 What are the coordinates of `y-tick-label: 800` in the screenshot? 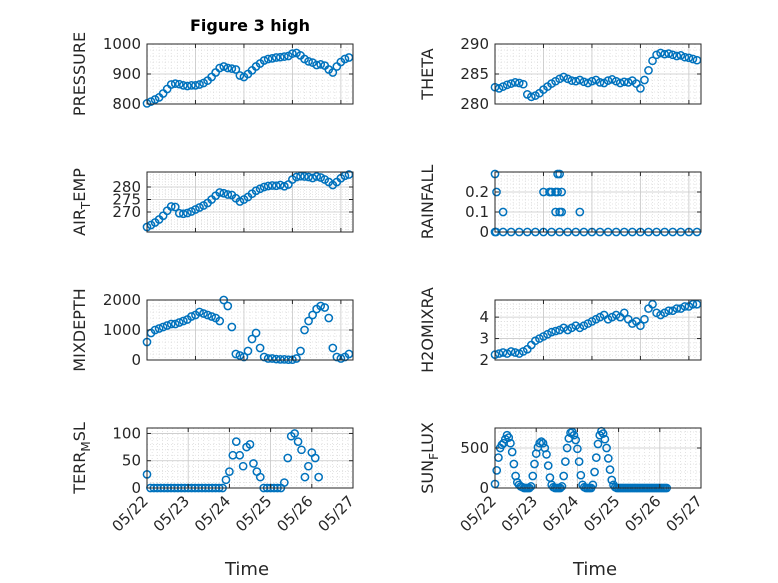 It's located at (126, 104).